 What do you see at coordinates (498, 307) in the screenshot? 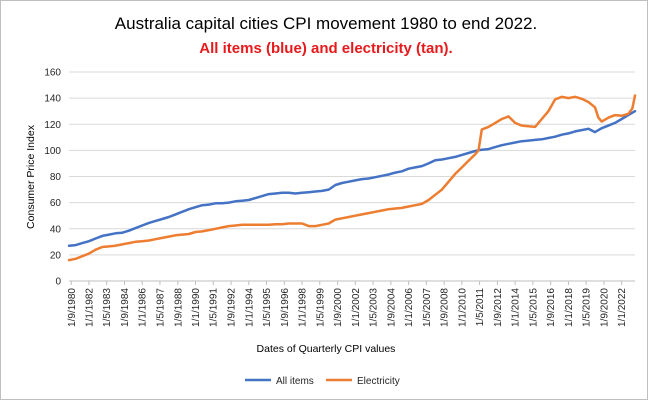
I see `x-tick-label: 1/9/2012` at bounding box center [498, 307].